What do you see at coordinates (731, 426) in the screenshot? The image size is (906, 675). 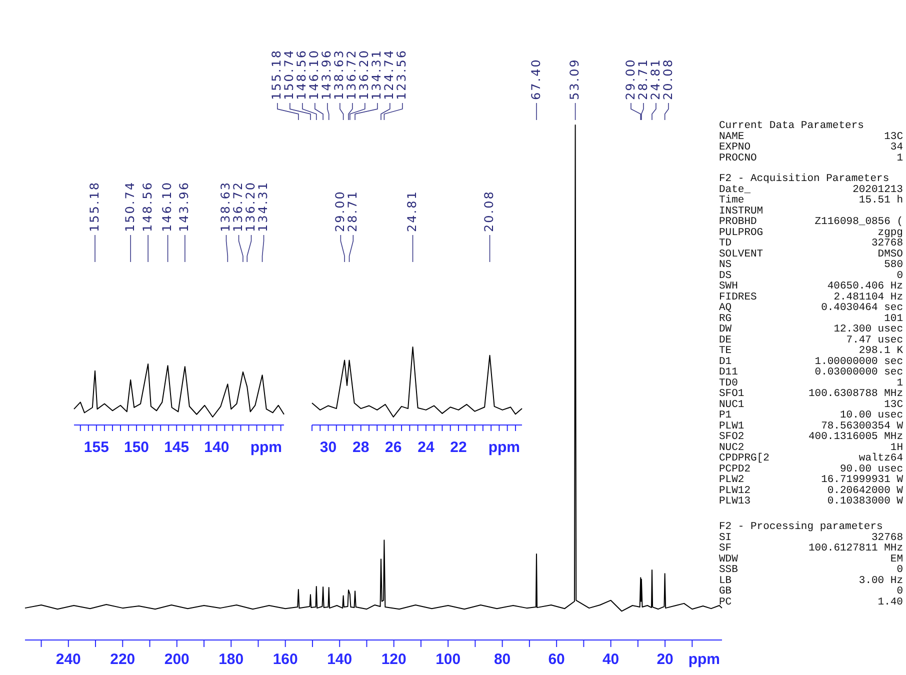 I see `category-label: PLW1` at bounding box center [731, 426].